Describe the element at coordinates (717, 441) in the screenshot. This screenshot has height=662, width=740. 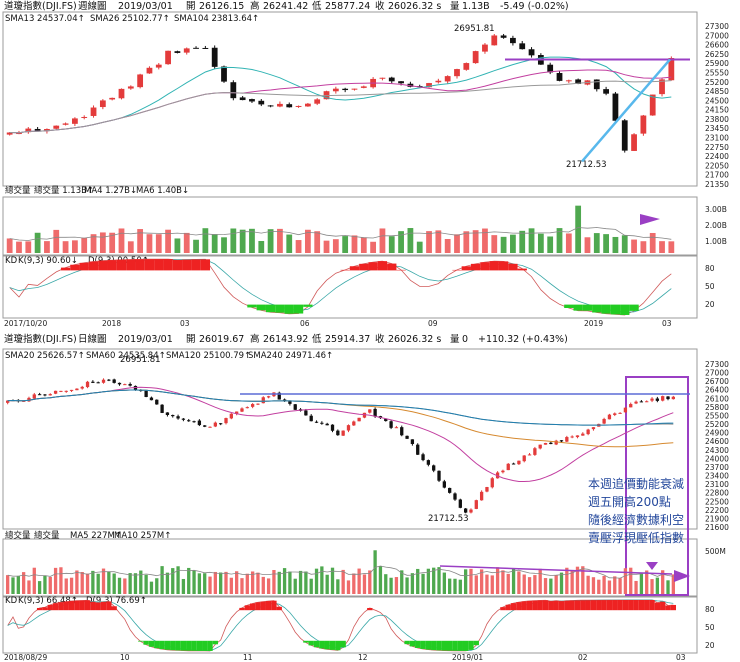
I see `daily-y-tick: 24600` at that location.